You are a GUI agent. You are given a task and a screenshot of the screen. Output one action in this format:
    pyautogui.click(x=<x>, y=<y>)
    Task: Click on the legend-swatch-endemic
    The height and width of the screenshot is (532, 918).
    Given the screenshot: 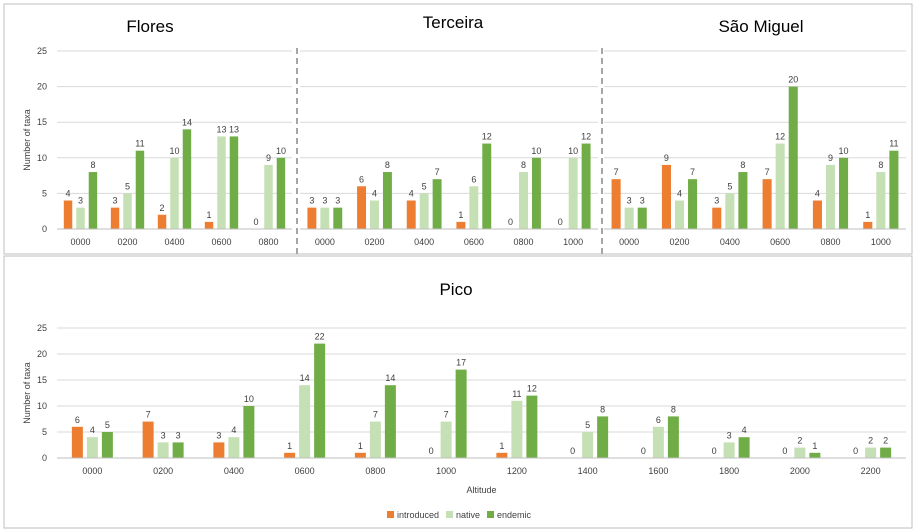 What is the action you would take?
    pyautogui.click(x=490, y=514)
    